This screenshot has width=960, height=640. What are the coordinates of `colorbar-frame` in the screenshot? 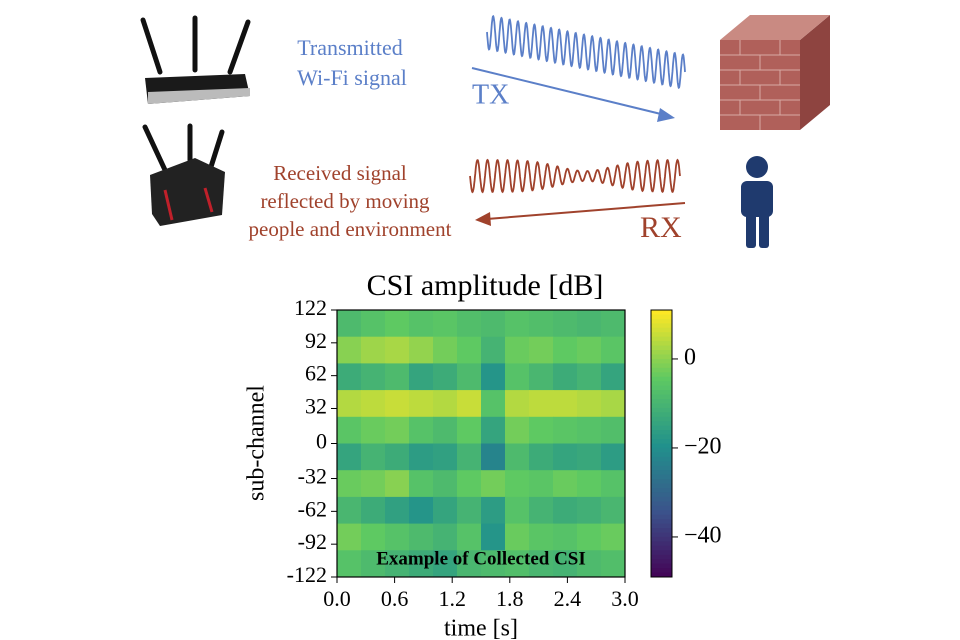 It's located at (661, 443).